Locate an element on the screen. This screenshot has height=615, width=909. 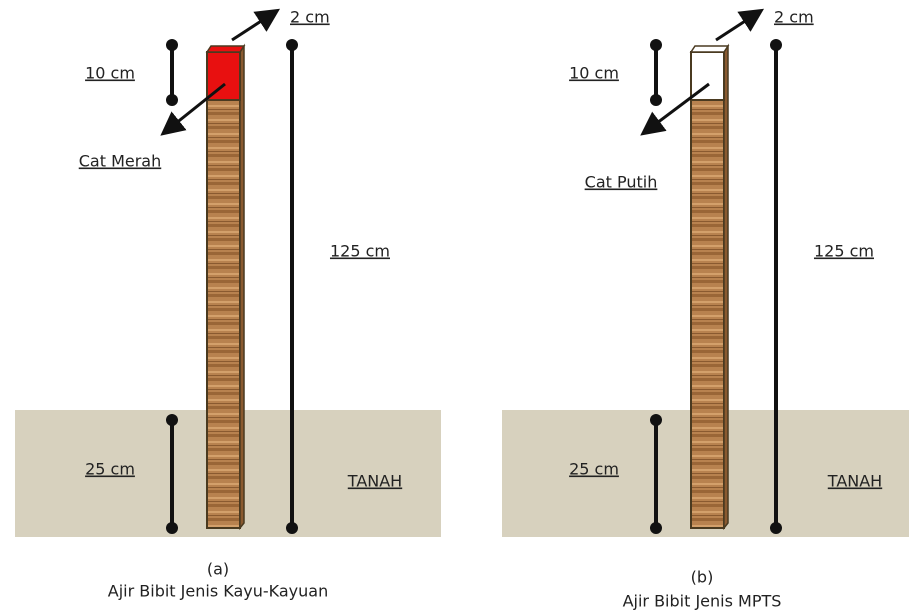
panel-letter: (b) is located at coordinates (702, 577).